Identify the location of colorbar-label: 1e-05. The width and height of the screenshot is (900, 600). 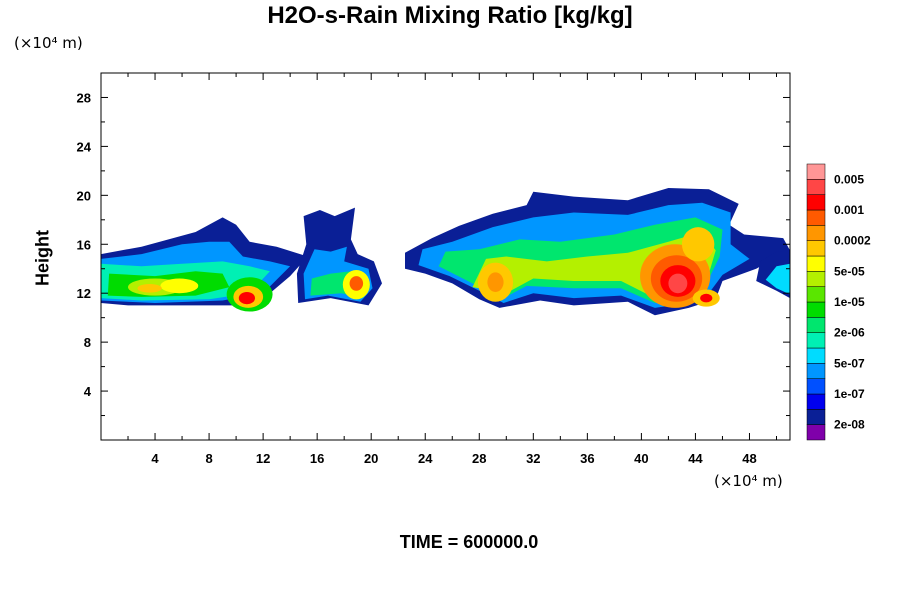
(849, 302).